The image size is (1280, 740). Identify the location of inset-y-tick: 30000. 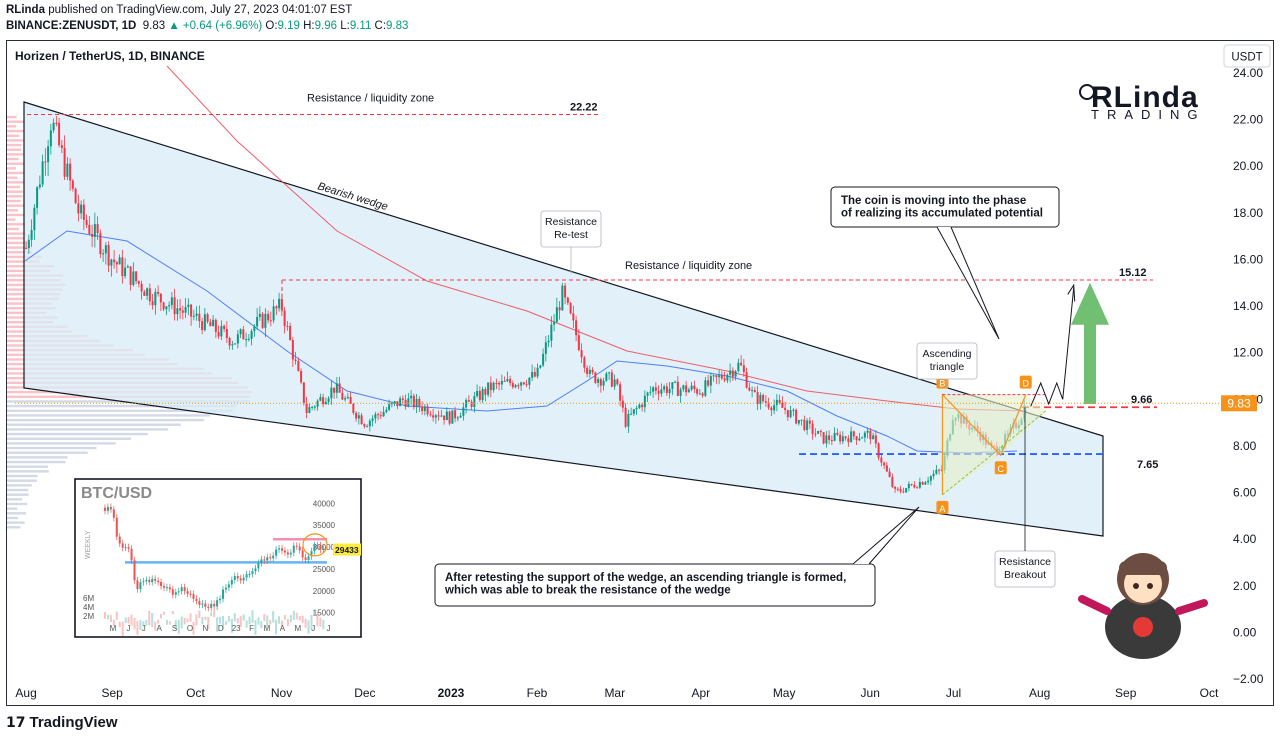
(324, 547).